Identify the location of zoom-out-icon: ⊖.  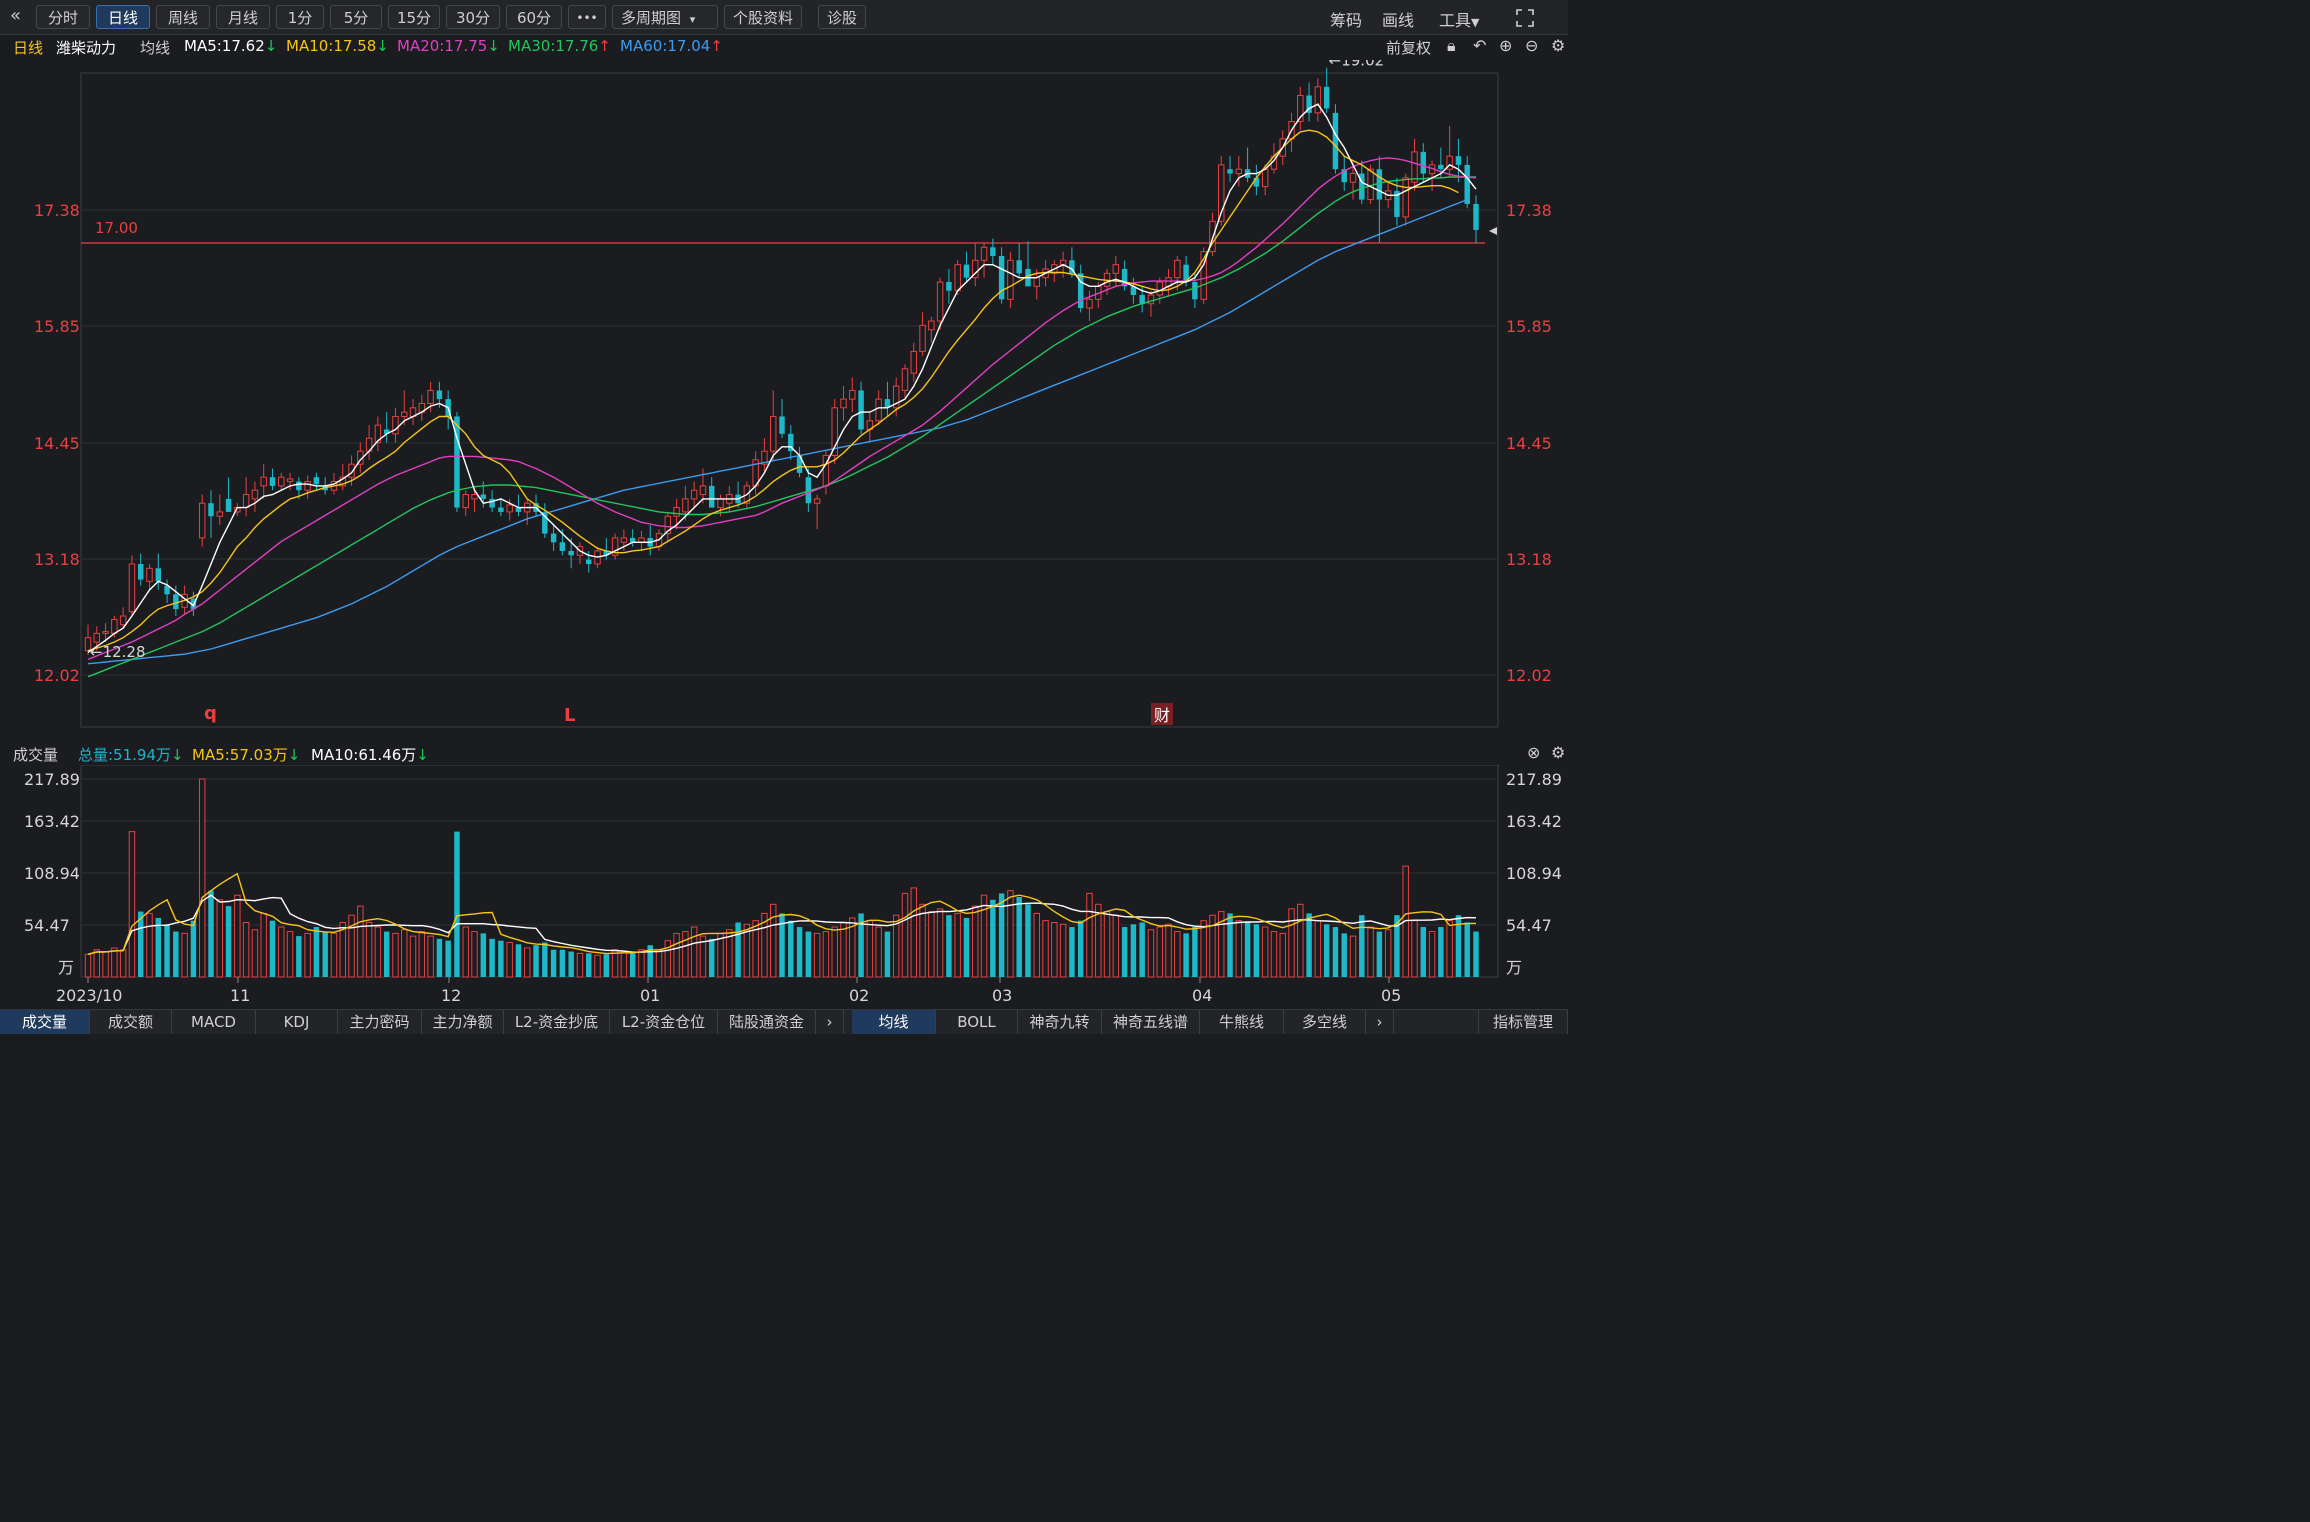
(1532, 45).